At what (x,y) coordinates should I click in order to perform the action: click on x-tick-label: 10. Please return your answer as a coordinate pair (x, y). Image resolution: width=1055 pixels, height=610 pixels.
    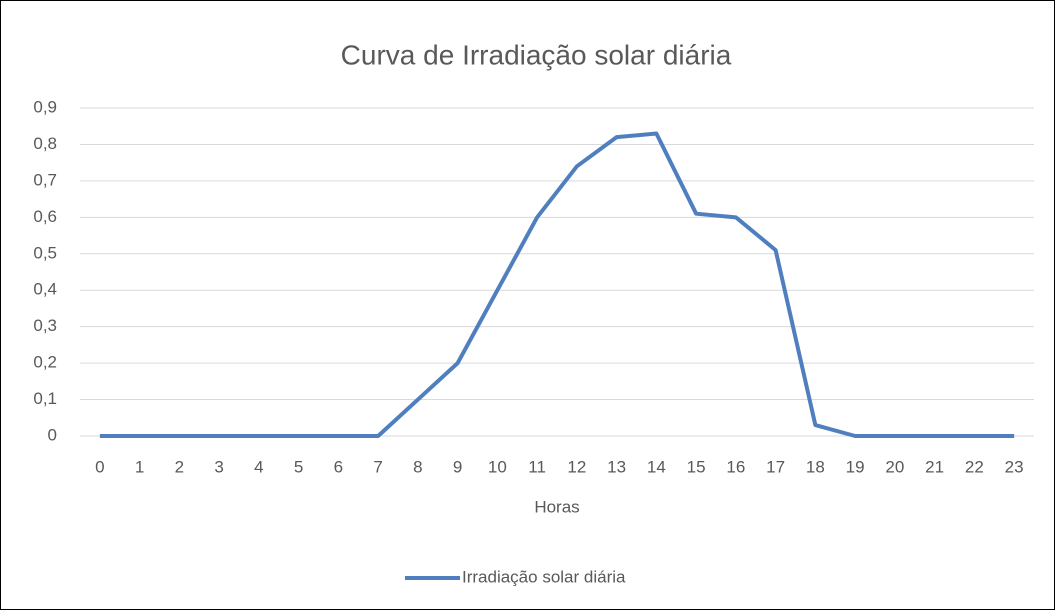
    Looking at the image, I should click on (497, 466).